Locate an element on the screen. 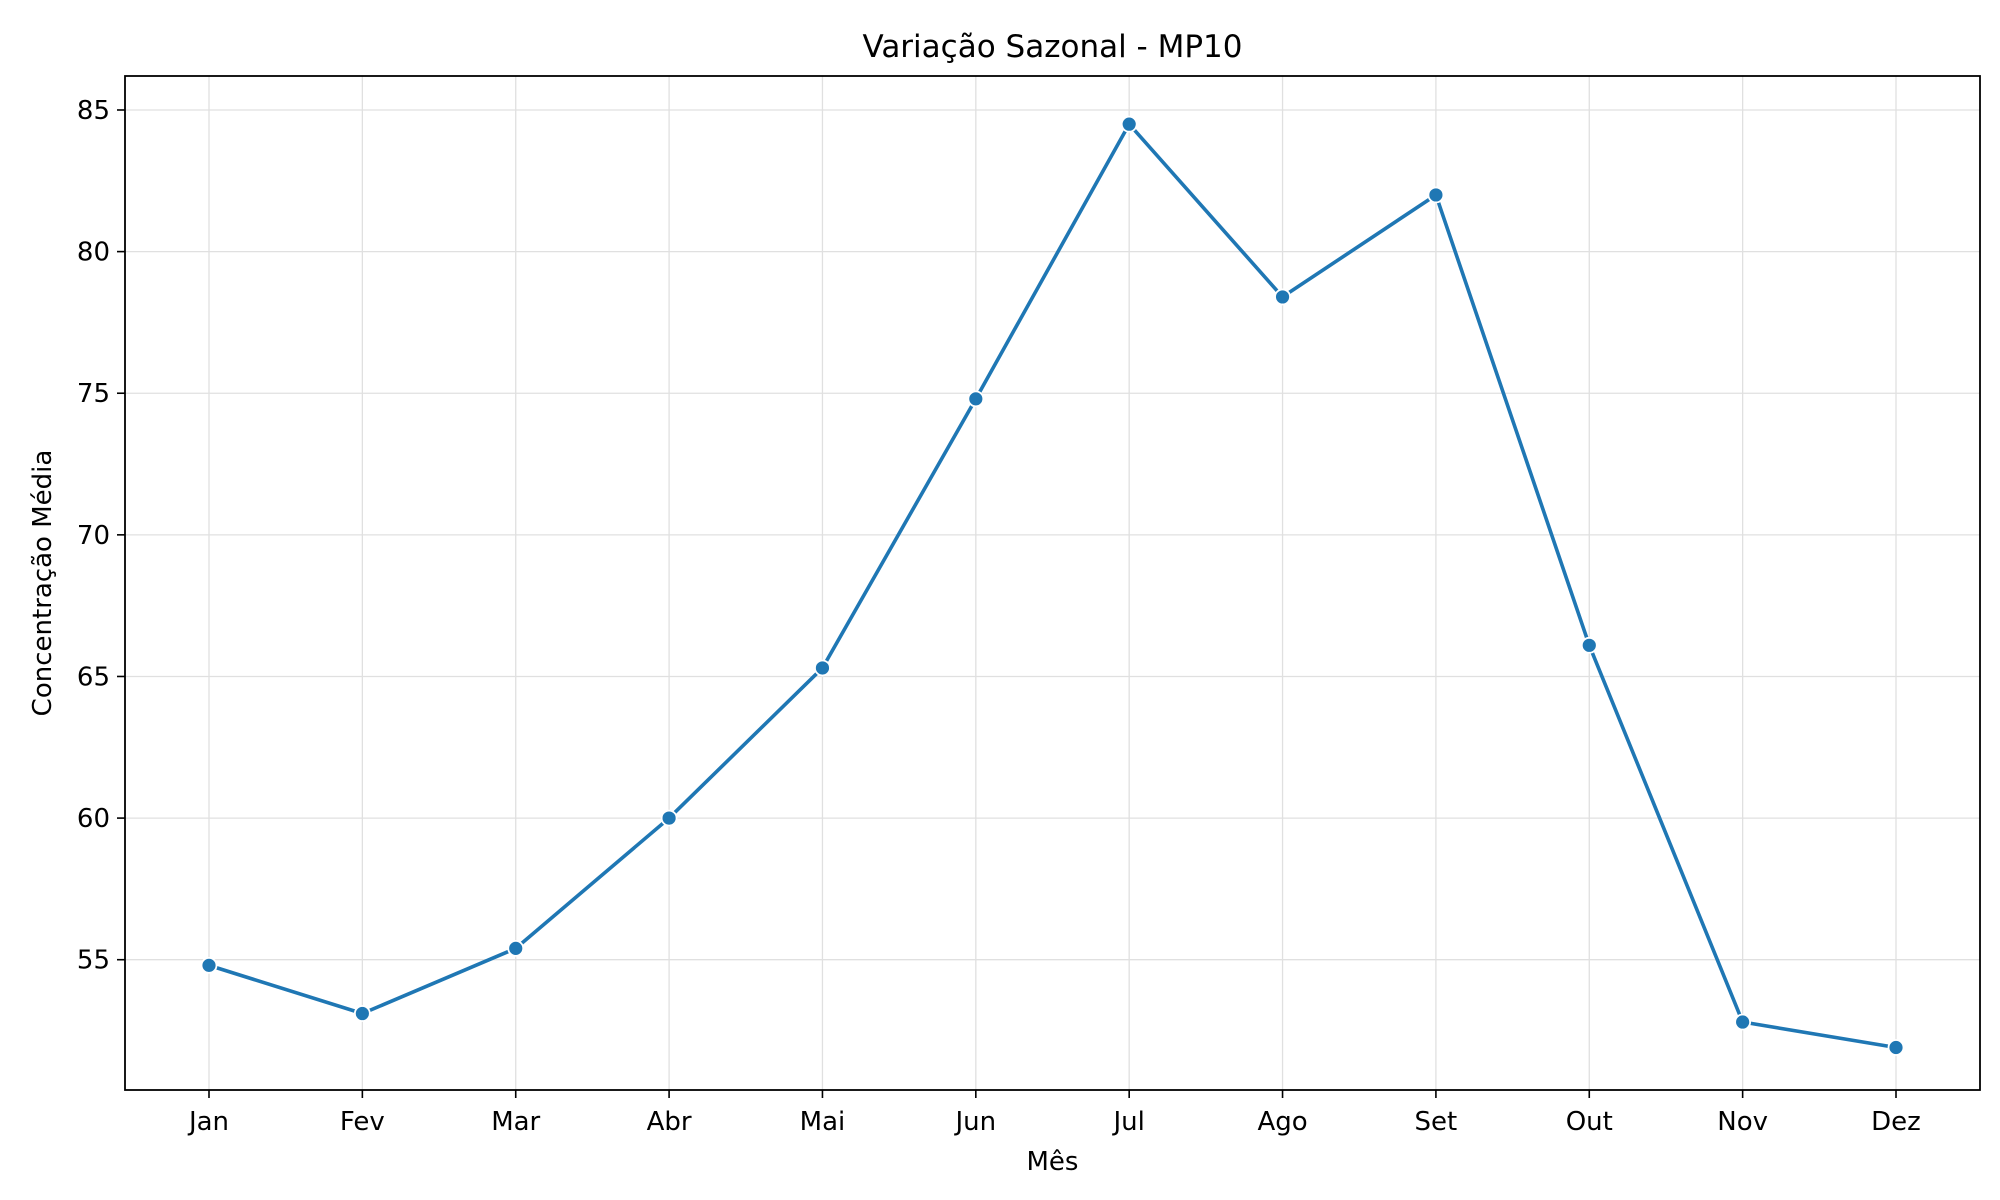  y-tick-label: 80 is located at coordinates (93, 253).